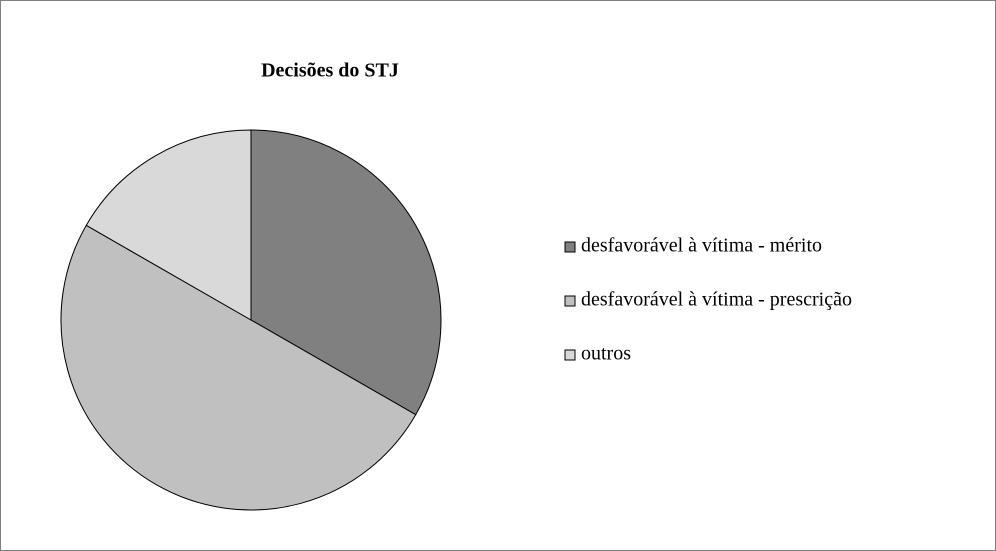 This screenshot has width=996, height=551. What do you see at coordinates (606, 354) in the screenshot?
I see `legend-label: outros` at bounding box center [606, 354].